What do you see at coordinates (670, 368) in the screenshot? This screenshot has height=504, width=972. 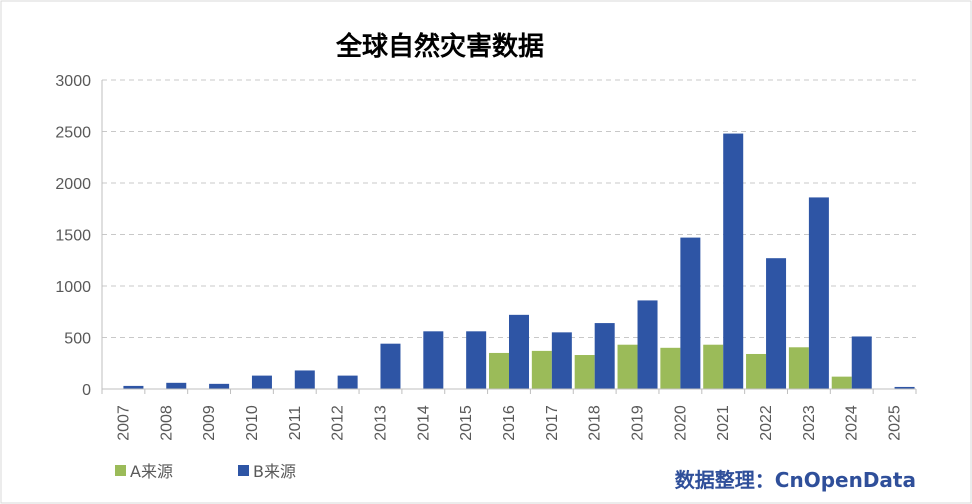 I see `bar-a-2020` at bounding box center [670, 368].